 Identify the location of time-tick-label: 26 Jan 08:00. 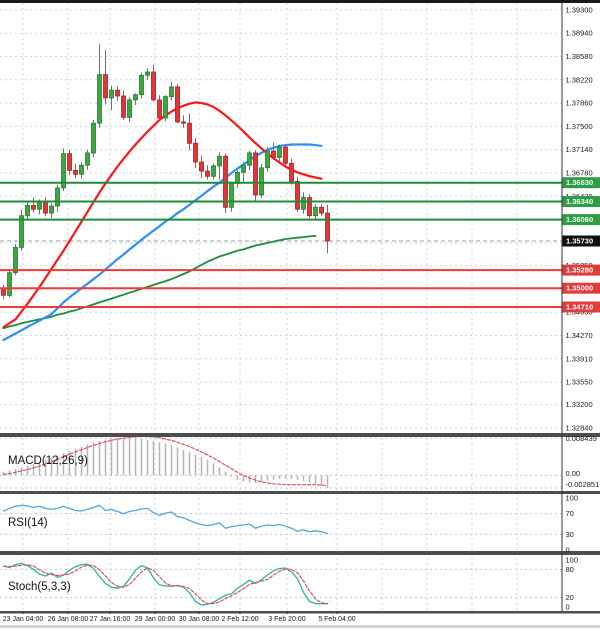
(68, 619).